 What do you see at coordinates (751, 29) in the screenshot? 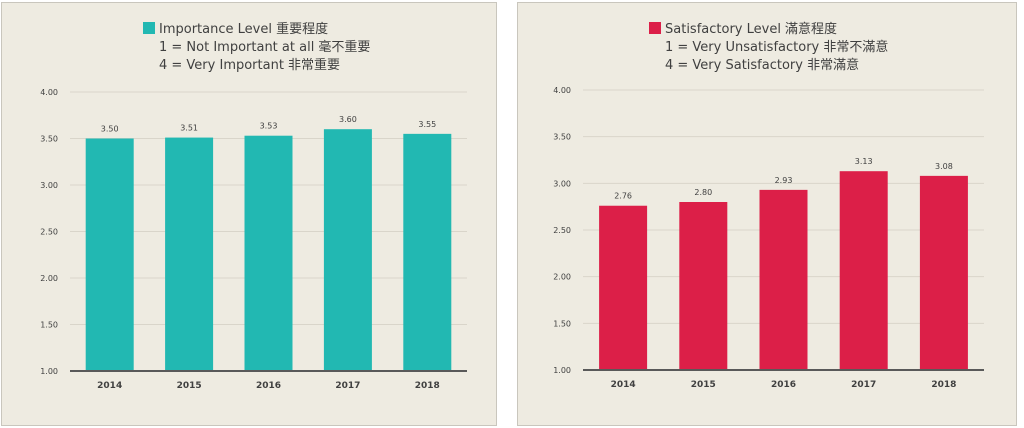
I see `legend-series-label: Satisfactory Level 滿意程度` at bounding box center [751, 29].